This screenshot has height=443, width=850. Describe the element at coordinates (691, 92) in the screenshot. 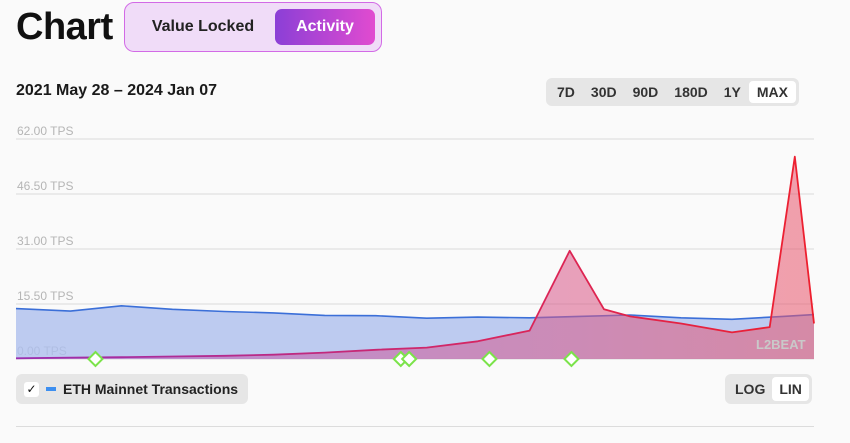

I see `range-180d-button: 180D` at that location.